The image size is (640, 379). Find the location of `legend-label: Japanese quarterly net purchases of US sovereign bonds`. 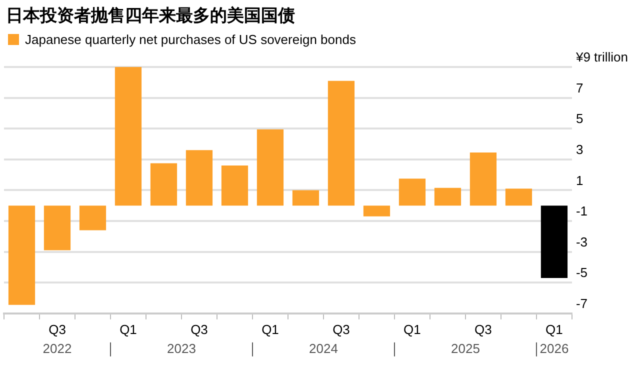

legend-label: Japanese quarterly net purchases of US sovereign bonds is located at coordinates (190, 39).